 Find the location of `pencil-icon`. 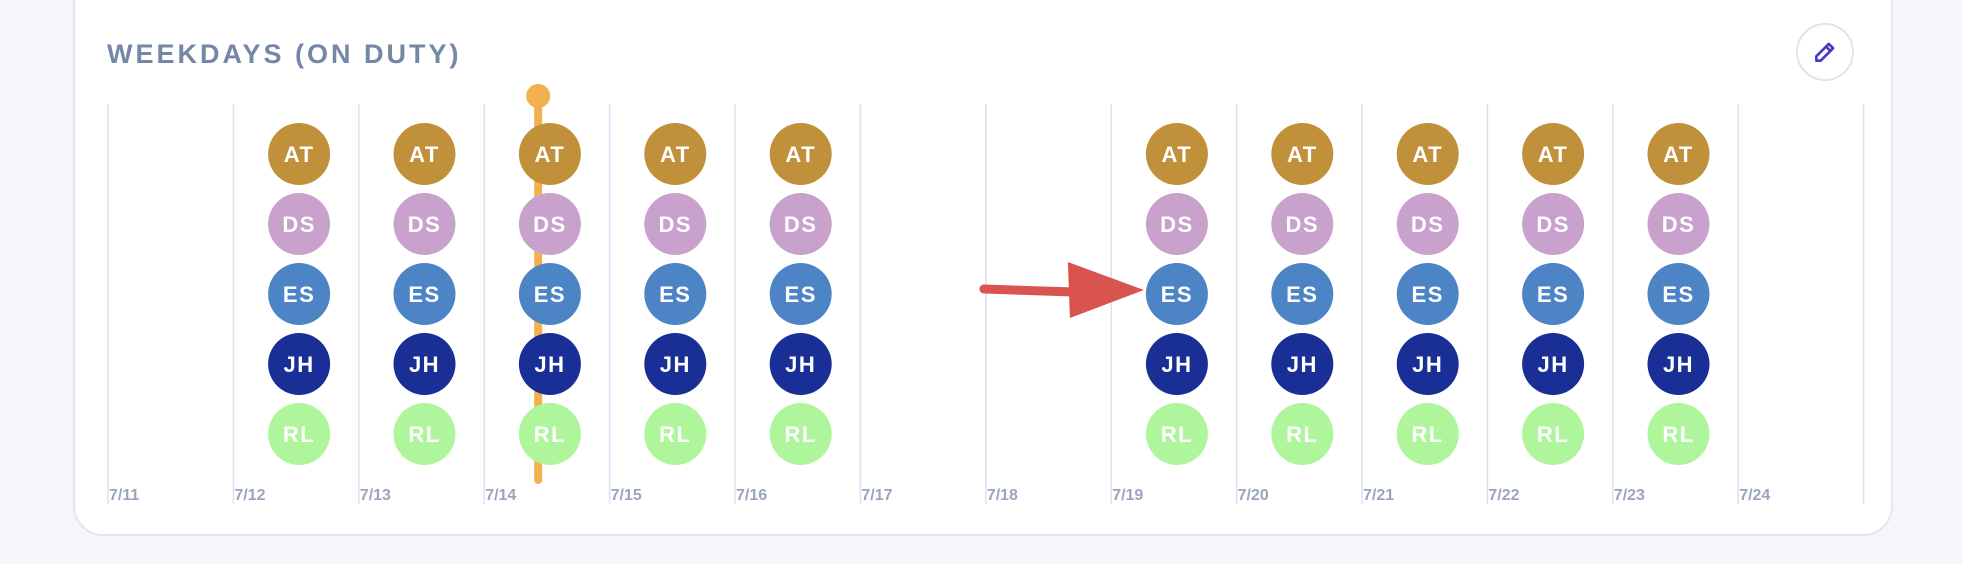

pencil-icon is located at coordinates (1825, 52).